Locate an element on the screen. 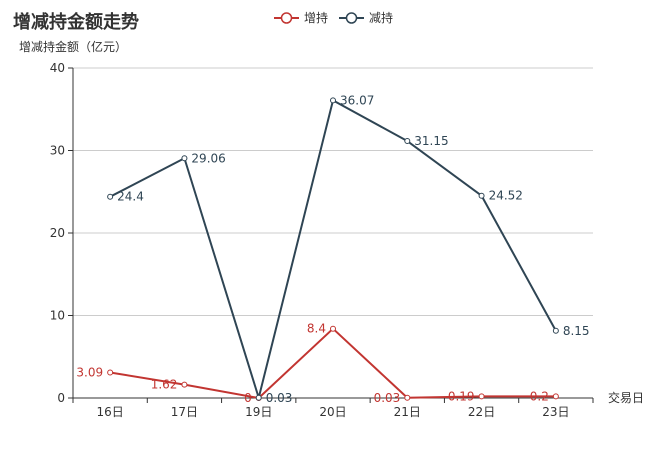  chart-title: 增减持金额走势 is located at coordinates (76, 22).